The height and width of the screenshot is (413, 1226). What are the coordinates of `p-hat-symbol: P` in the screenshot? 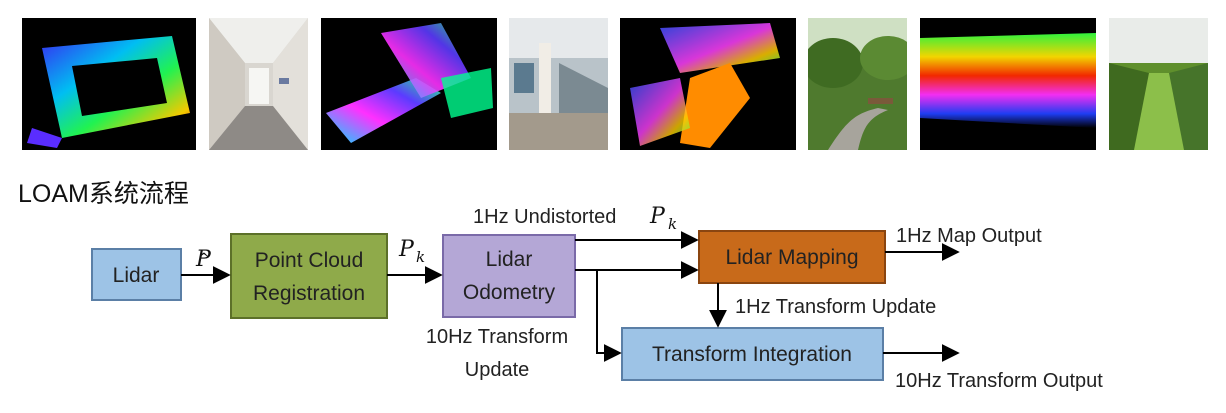 It's located at (203, 259).